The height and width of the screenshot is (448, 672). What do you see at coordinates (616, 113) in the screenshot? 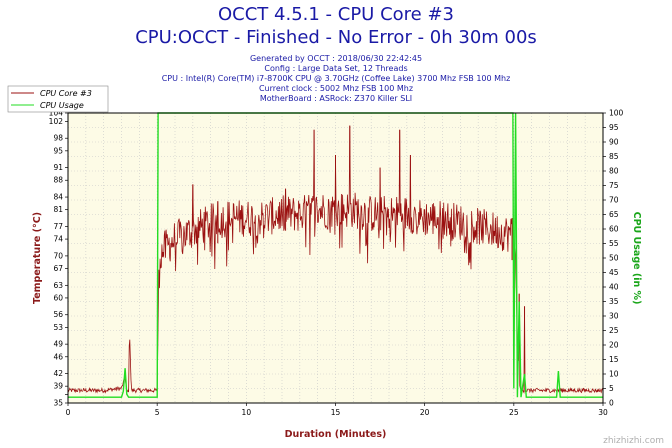
I see `y-right-tick-label: 100` at bounding box center [616, 113].